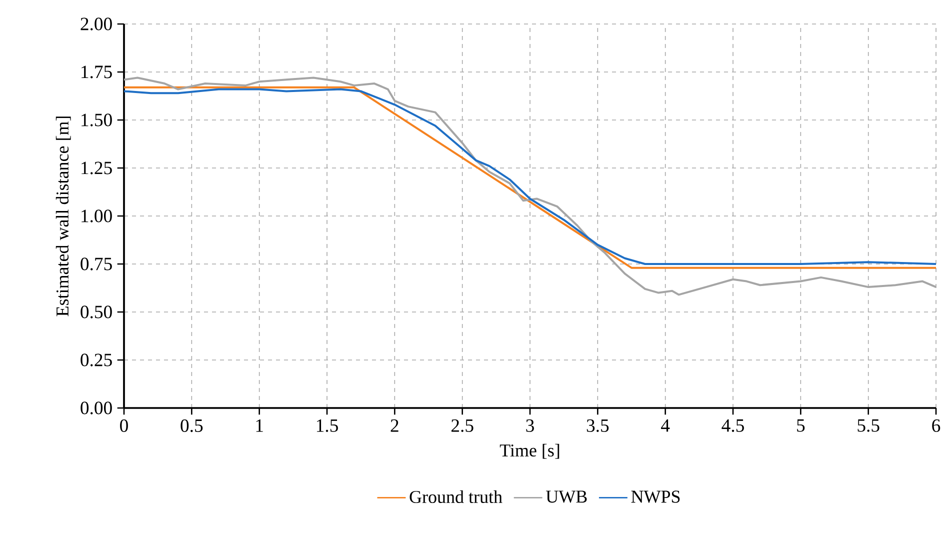 This screenshot has height=536, width=946. What do you see at coordinates (96, 360) in the screenshot?
I see `y-tick-label: 0.25` at bounding box center [96, 360].